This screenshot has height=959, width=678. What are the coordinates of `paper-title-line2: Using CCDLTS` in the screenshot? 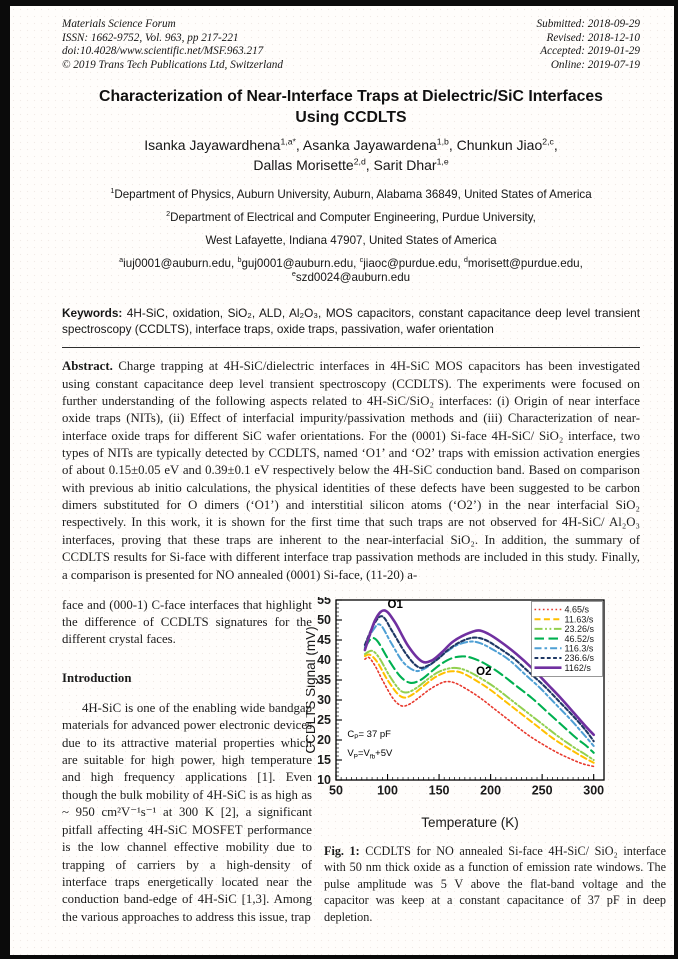 It's located at (351, 118).